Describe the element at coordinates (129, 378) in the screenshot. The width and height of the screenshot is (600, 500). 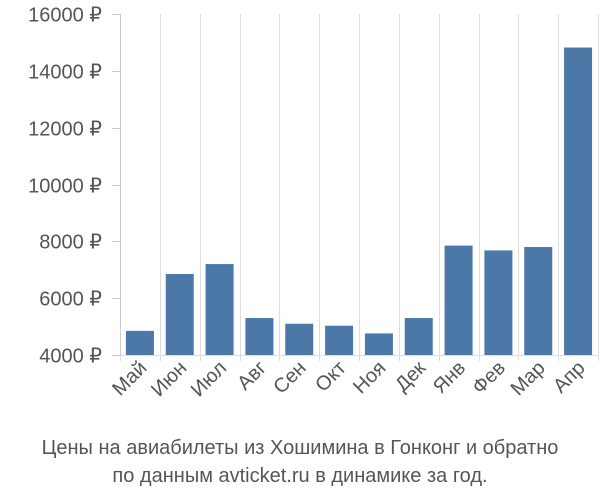
I see `x-tick-label: Май` at that location.